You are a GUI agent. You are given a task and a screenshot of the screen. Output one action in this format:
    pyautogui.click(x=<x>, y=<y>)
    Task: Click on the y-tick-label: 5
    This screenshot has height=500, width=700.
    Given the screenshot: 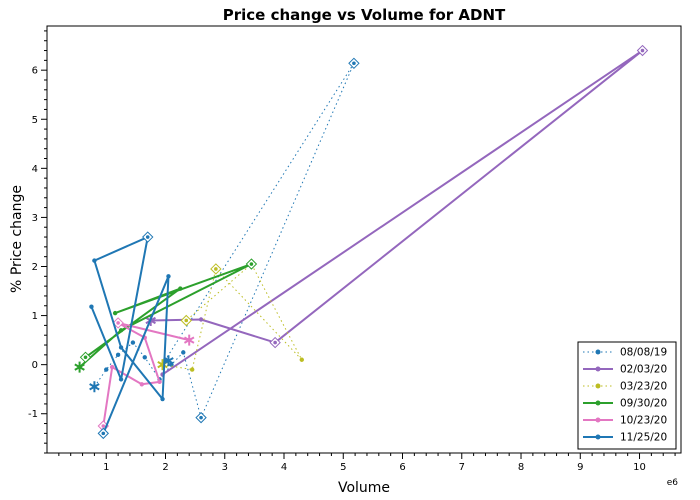 What is the action you would take?
    pyautogui.click(x=35, y=120)
    